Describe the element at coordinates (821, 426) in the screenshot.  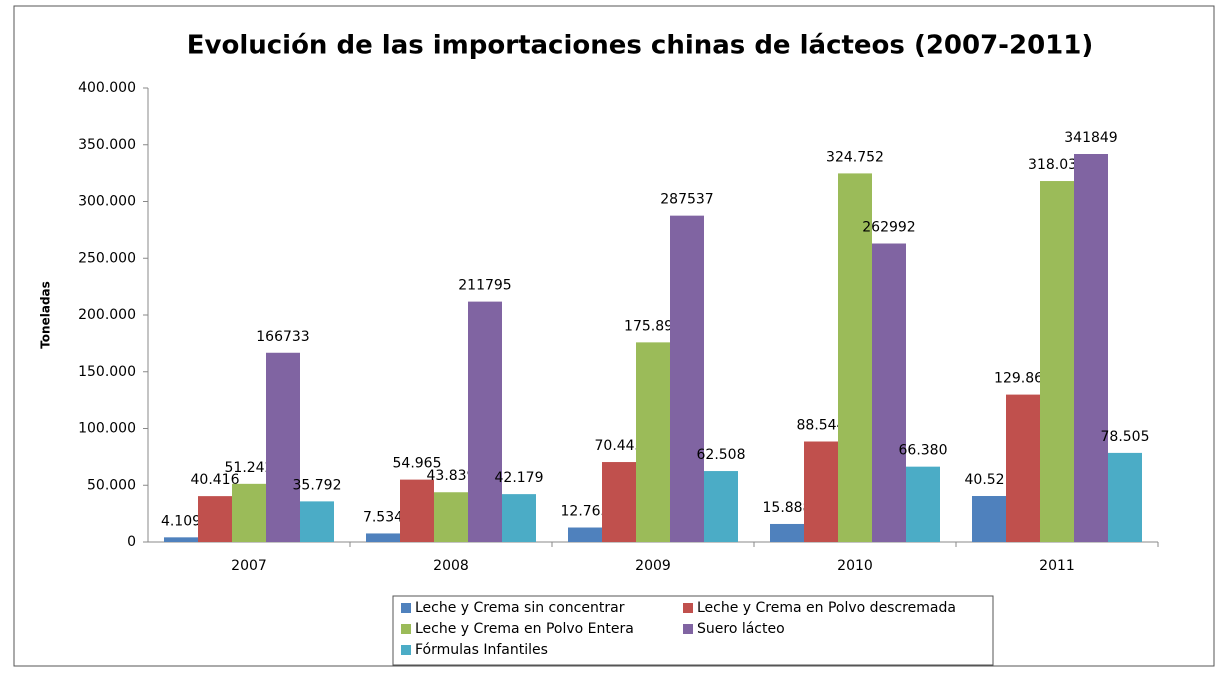
I see `data-label: 88.544` at that location.